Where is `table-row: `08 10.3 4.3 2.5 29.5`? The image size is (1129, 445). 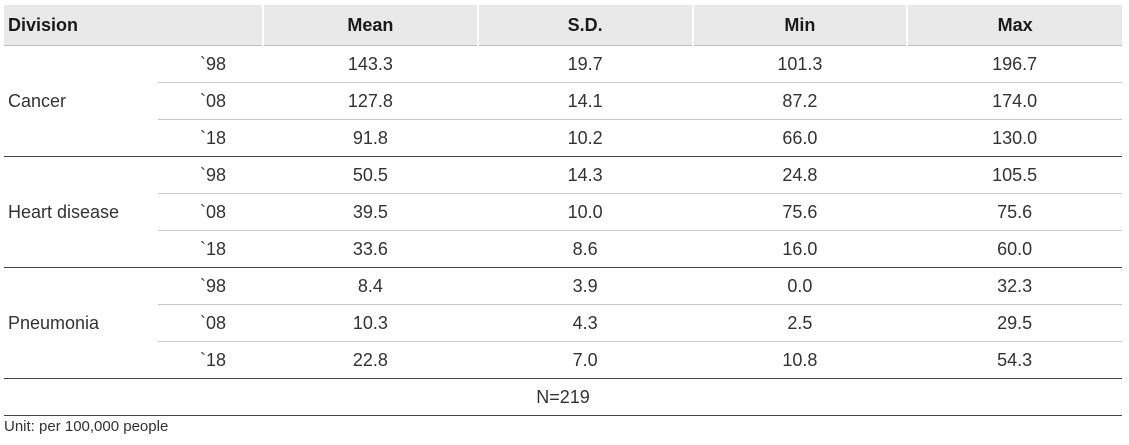 table-row: `08 10.3 4.3 2.5 29.5 is located at coordinates (563, 323).